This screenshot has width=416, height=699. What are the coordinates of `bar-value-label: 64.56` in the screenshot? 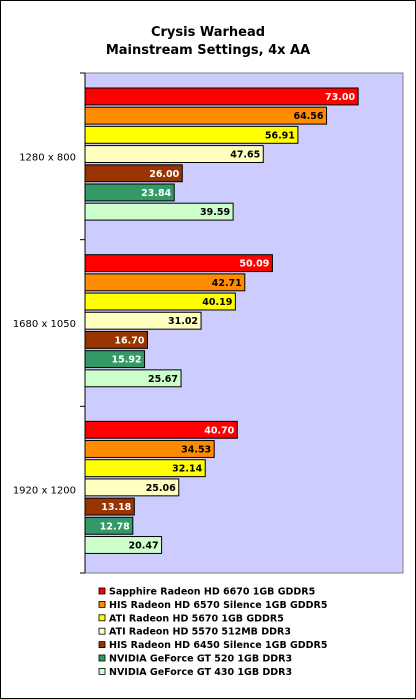 It's located at (308, 116).